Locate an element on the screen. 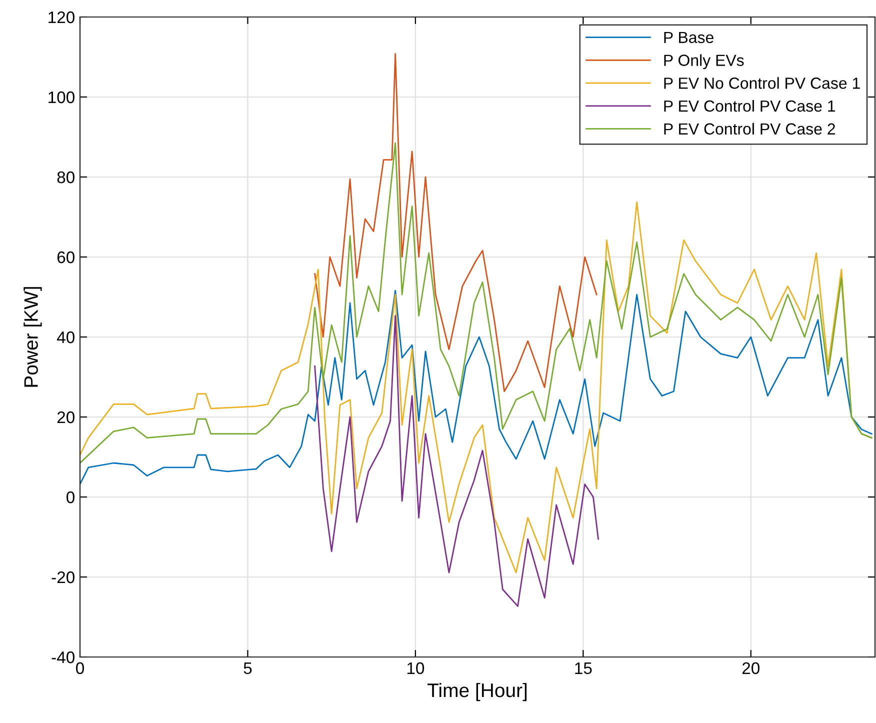  y-tick-label: -20 is located at coordinates (63, 577).